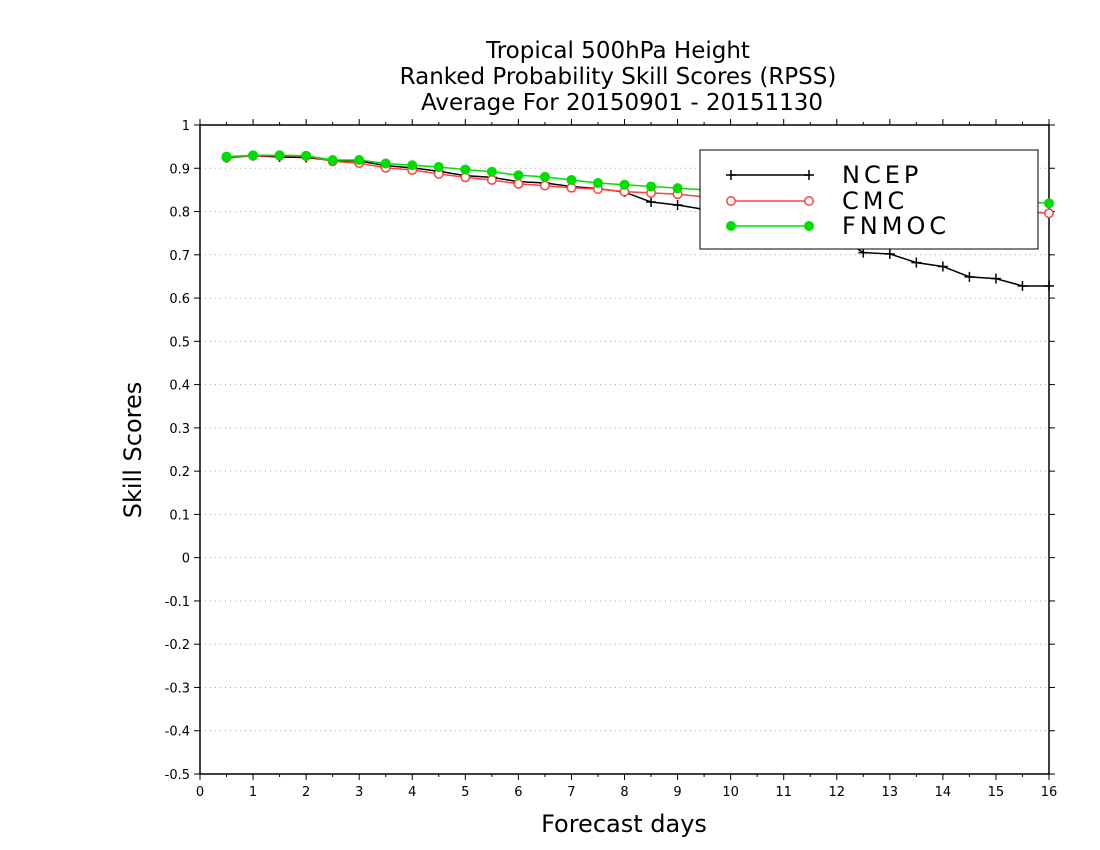 The width and height of the screenshot is (1100, 850). Describe the element at coordinates (177, 645) in the screenshot. I see `y-tick-label: -0.2` at that location.